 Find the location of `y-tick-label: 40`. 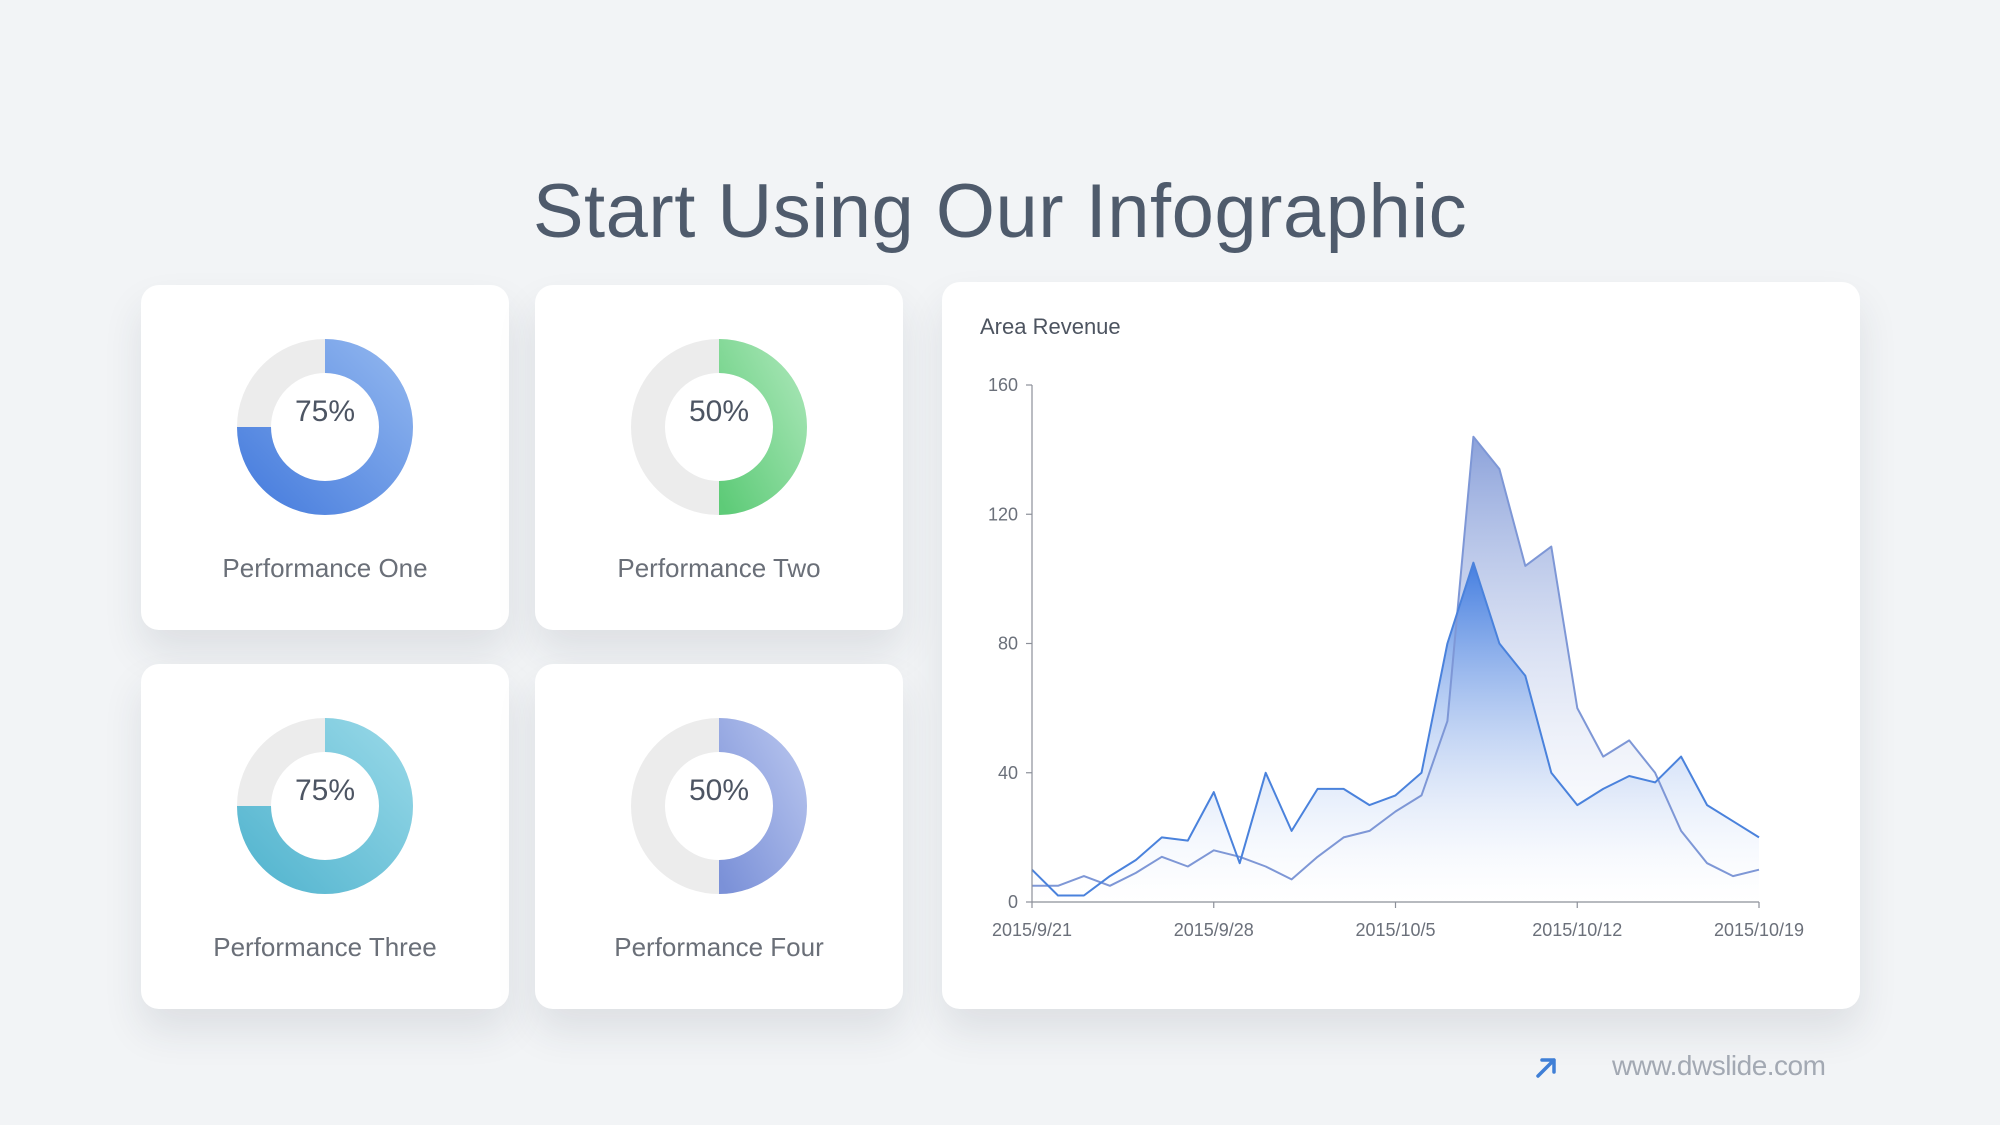

y-tick-label: 40 is located at coordinates (1008, 773).